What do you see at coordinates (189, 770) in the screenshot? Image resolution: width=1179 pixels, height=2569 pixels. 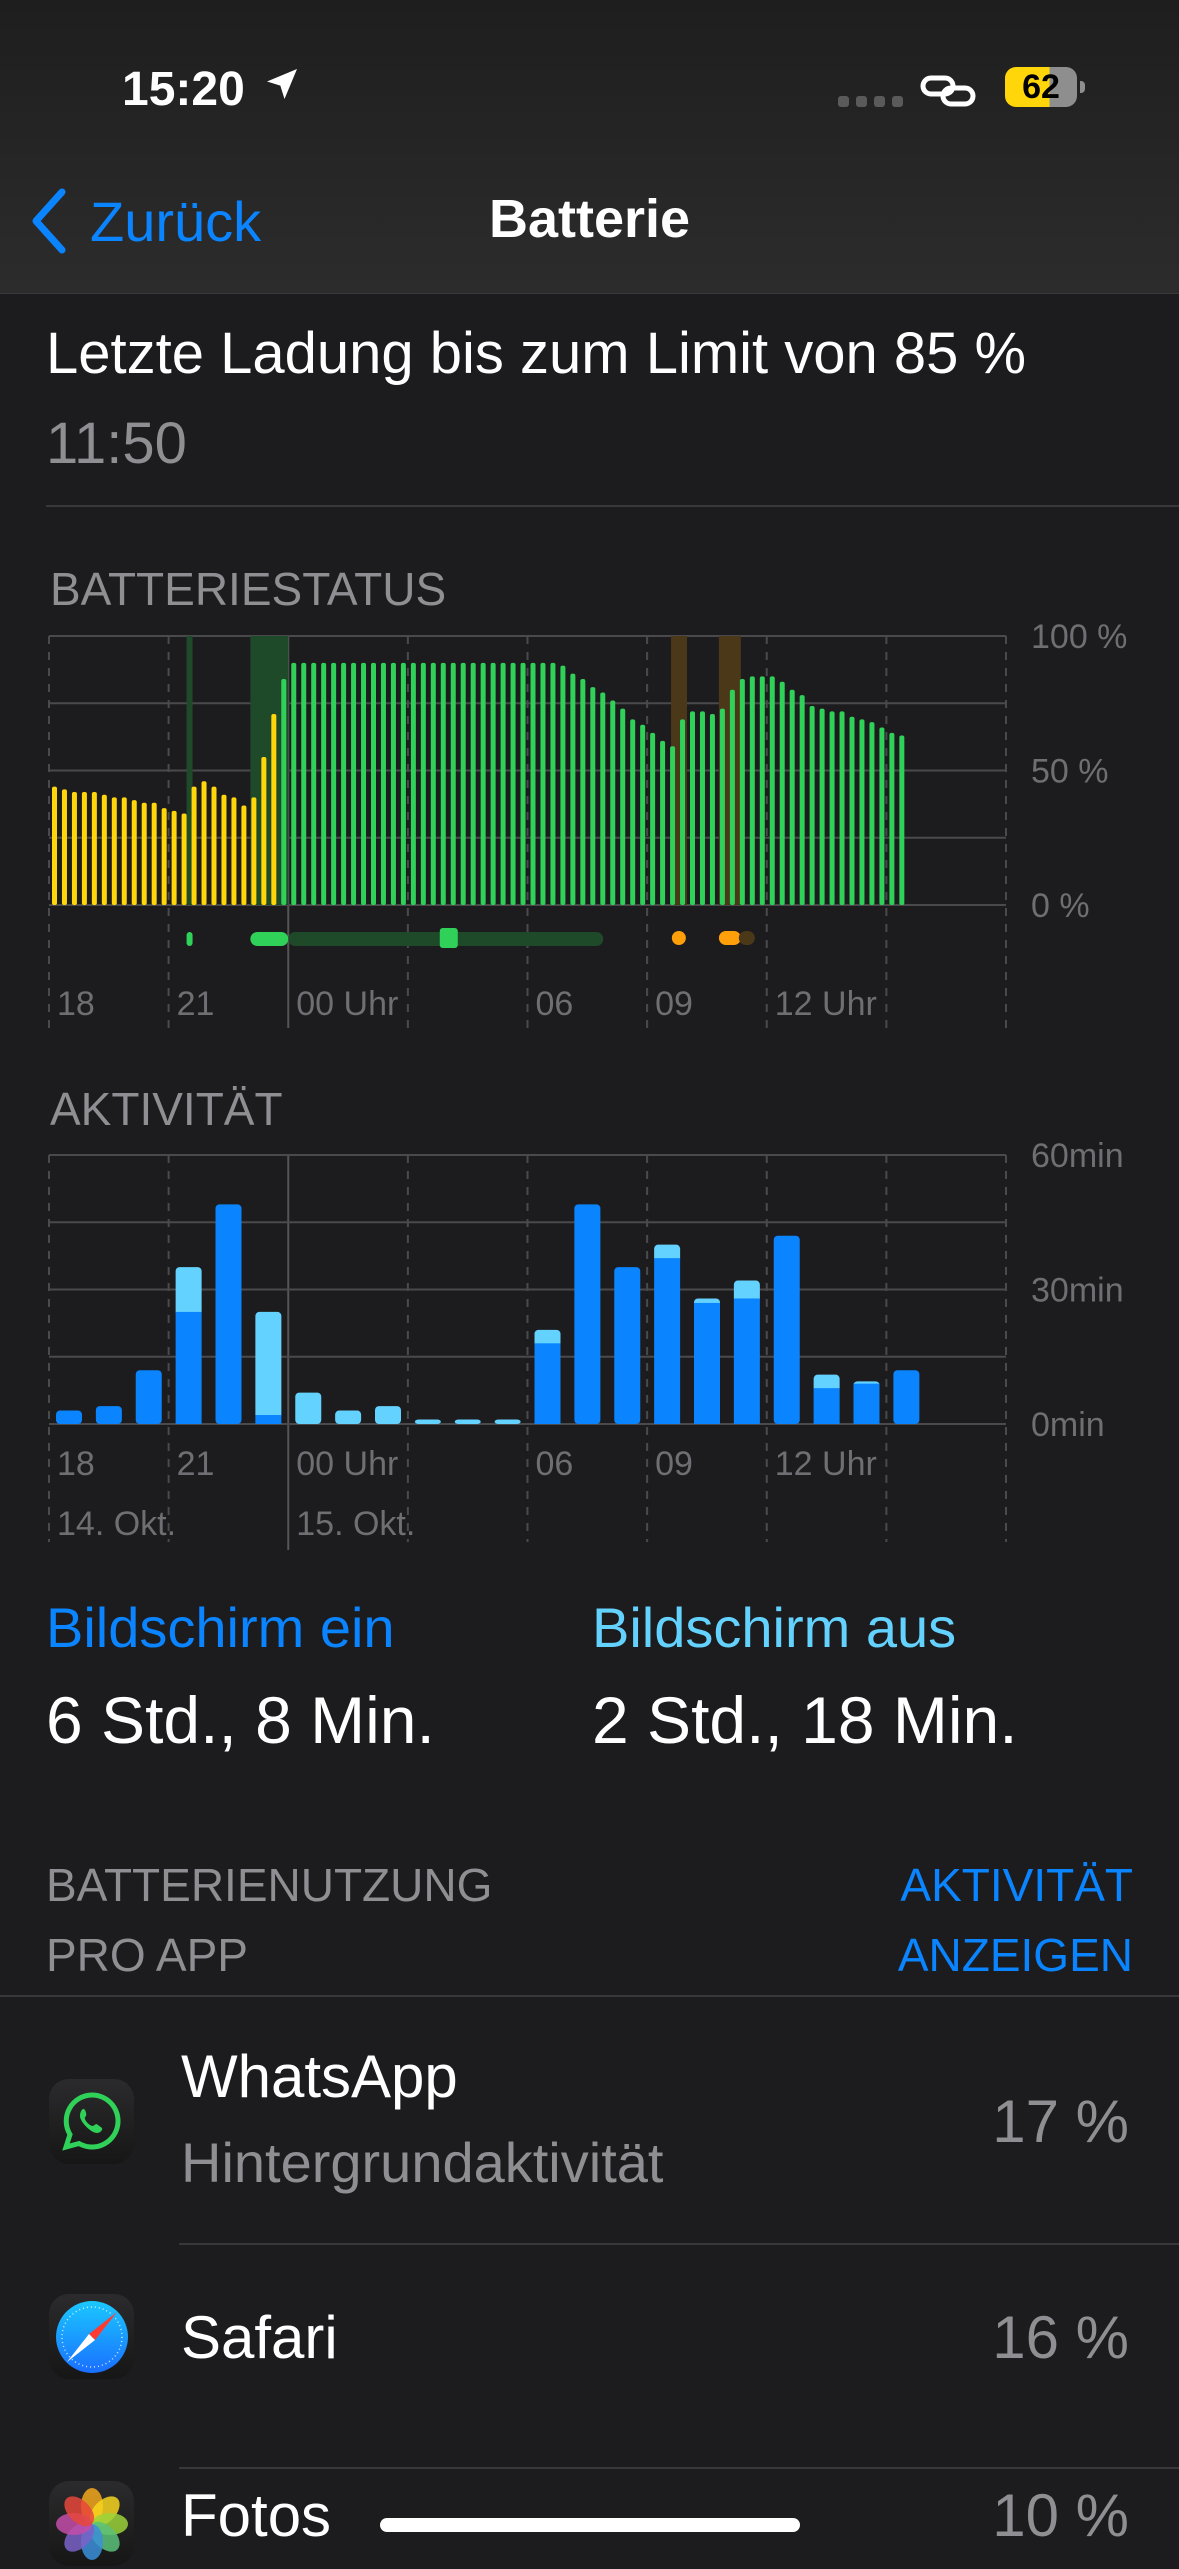 I see `charging-band` at bounding box center [189, 770].